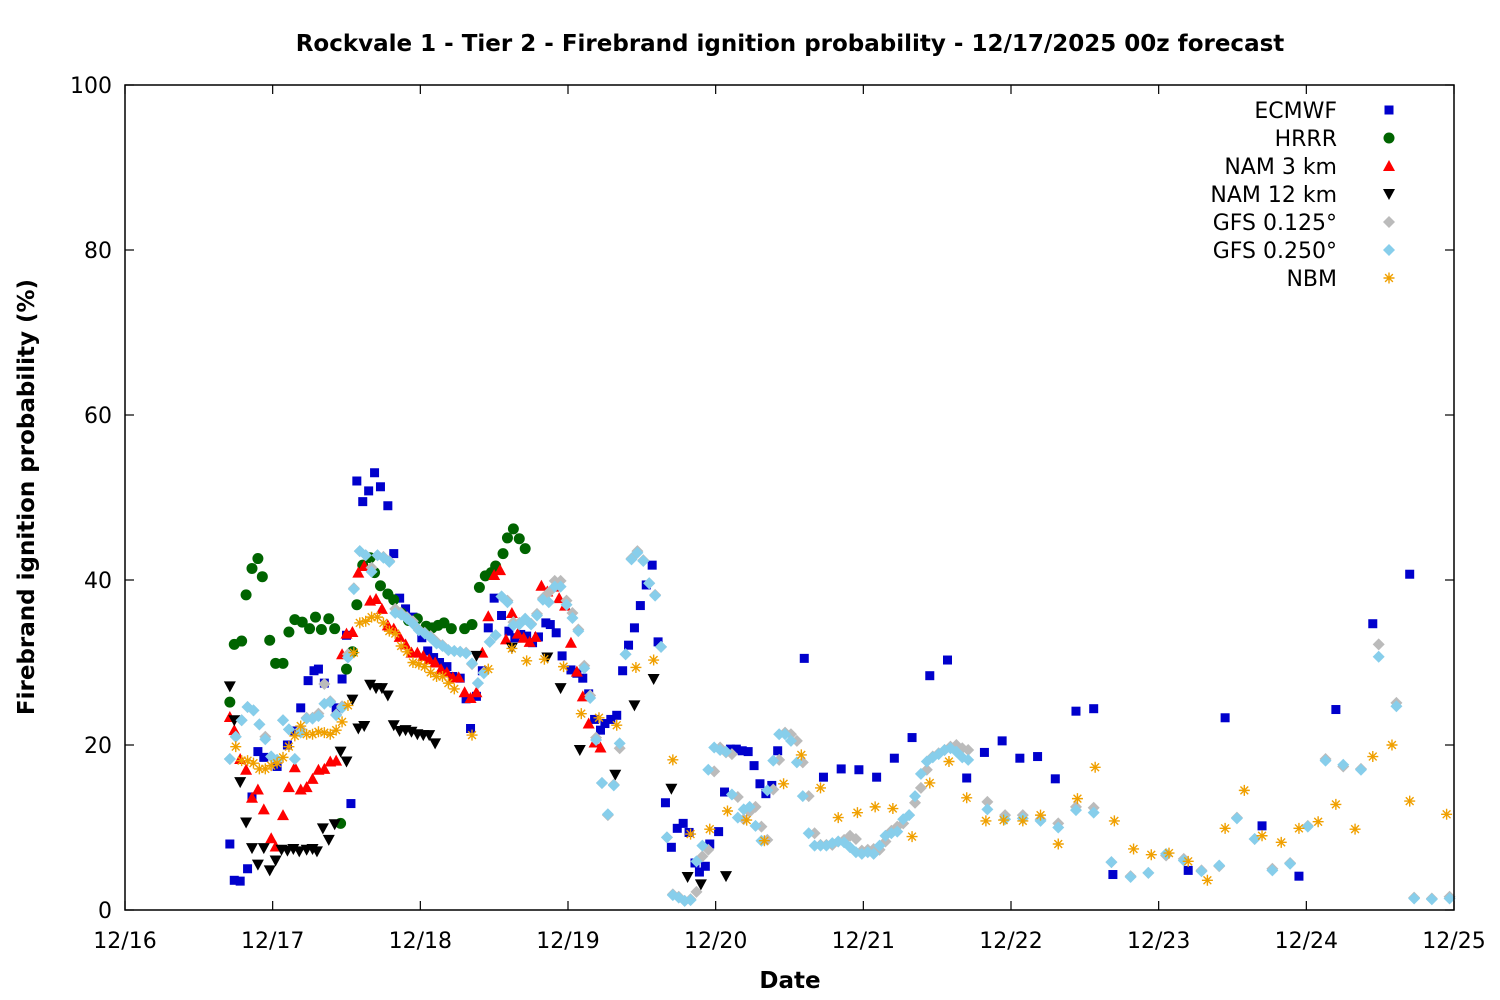  Describe the element at coordinates (789, 981) in the screenshot. I see `x-axis-label: Date` at that location.